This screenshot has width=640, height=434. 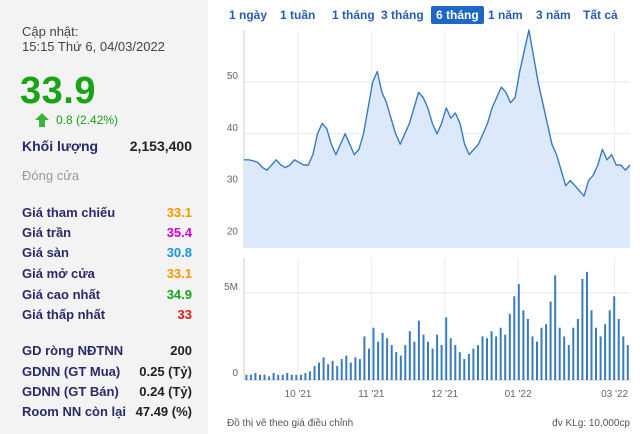 What do you see at coordinates (107, 273) in the screenshot?
I see `stat-open-price: Giá mở cửa 33.1` at bounding box center [107, 273].